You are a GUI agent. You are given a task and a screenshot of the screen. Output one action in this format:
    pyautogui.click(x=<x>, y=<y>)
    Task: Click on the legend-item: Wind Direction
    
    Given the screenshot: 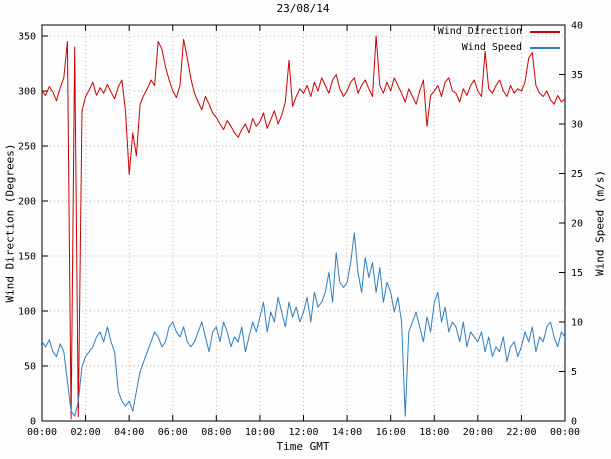 What is the action you would take?
    pyautogui.click(x=499, y=31)
    